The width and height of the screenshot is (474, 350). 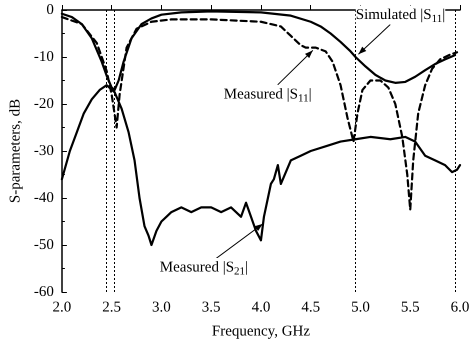 I want to click on x-tick-label: 2.0, so click(x=62, y=308).